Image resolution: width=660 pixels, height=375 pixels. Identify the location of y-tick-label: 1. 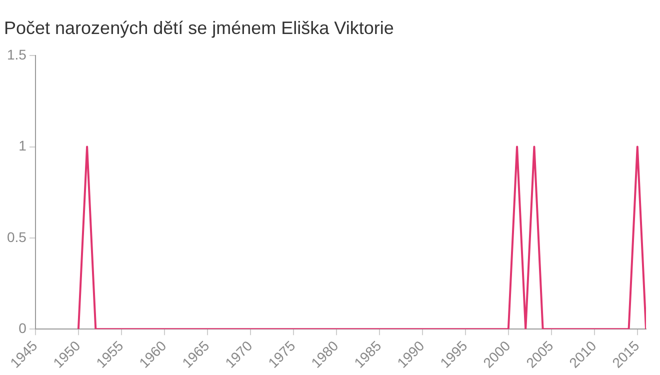
(22, 146).